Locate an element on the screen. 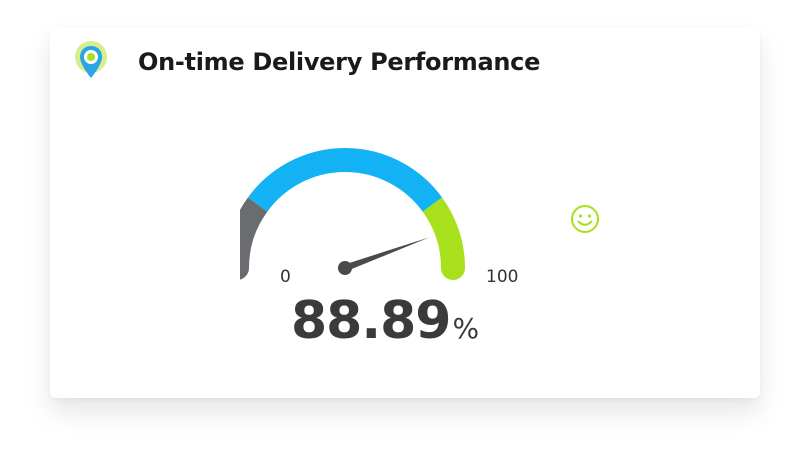 Image resolution: width=800 pixels, height=450 pixels. gauge-value-display: 88.89% is located at coordinates (385, 321).